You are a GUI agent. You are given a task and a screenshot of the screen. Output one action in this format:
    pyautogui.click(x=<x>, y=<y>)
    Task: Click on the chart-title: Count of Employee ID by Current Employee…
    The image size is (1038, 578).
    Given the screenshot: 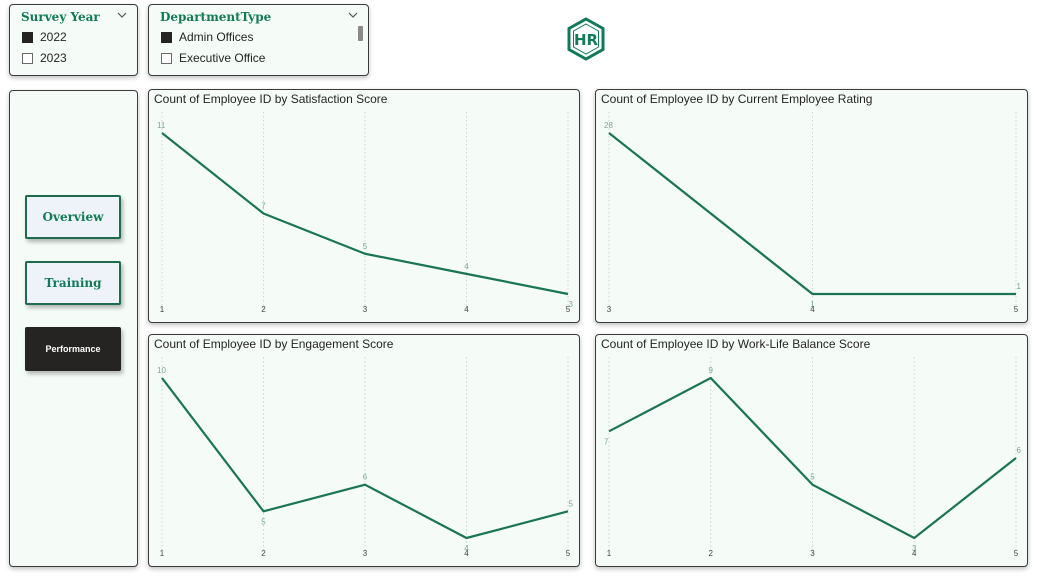 What is the action you would take?
    pyautogui.click(x=737, y=99)
    